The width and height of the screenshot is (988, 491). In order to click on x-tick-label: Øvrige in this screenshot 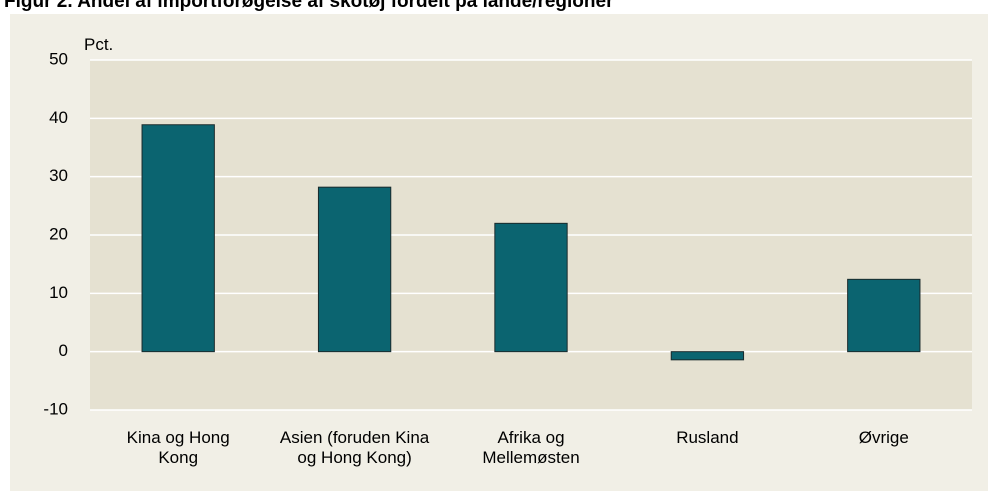, I will do `click(883, 437)`.